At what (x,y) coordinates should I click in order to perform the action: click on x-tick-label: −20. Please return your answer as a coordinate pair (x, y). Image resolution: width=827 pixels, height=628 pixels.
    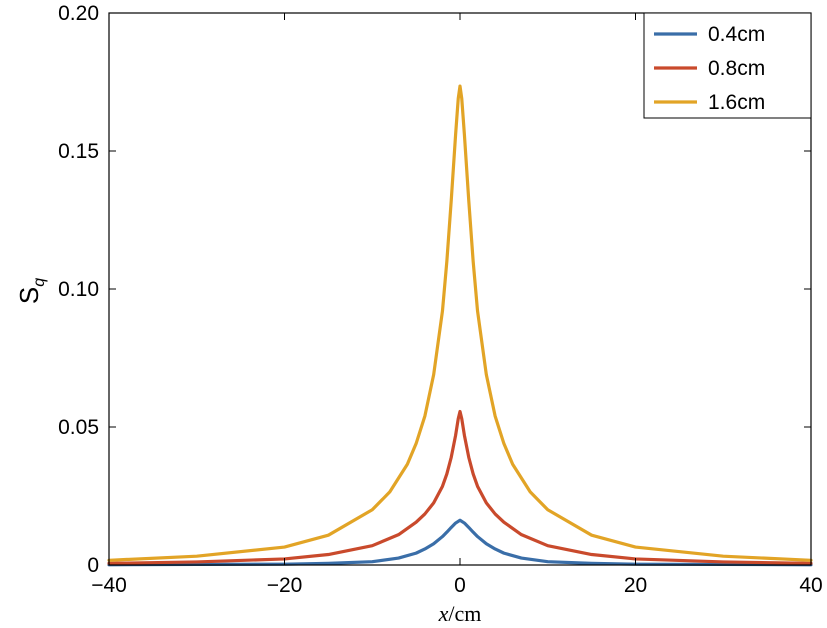
    Looking at the image, I should click on (285, 585).